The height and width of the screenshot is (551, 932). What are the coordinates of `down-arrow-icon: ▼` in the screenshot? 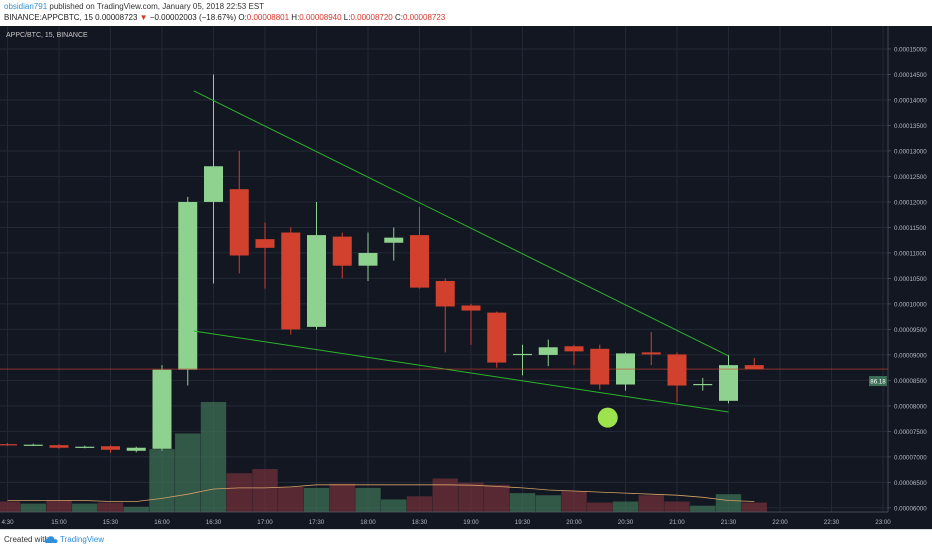 It's located at (143, 17).